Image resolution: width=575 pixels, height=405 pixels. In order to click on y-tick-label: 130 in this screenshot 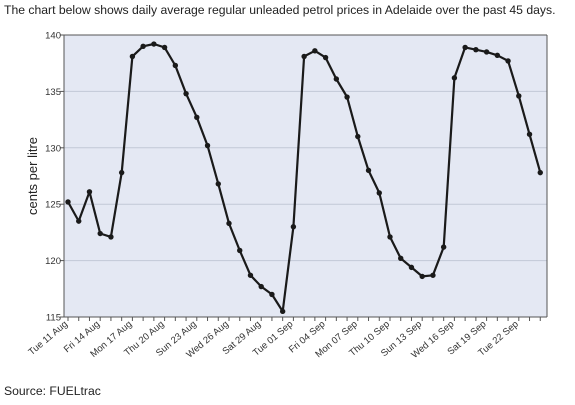, I will do `click(53, 148)`.